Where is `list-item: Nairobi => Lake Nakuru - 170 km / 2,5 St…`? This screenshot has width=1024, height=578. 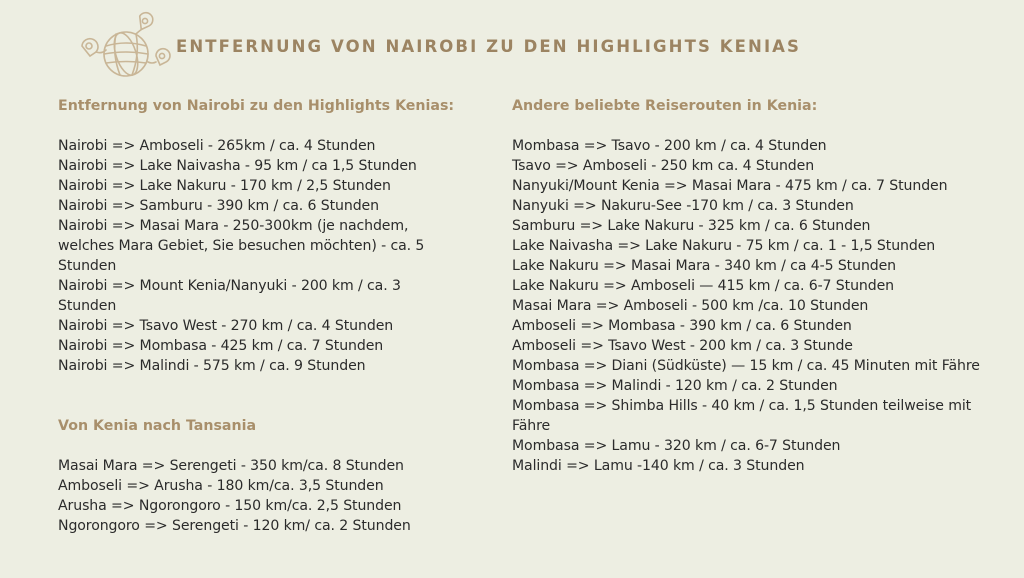
list-item: Nairobi => Lake Nakuru - 170 km / 2,5 St… is located at coordinates (224, 186).